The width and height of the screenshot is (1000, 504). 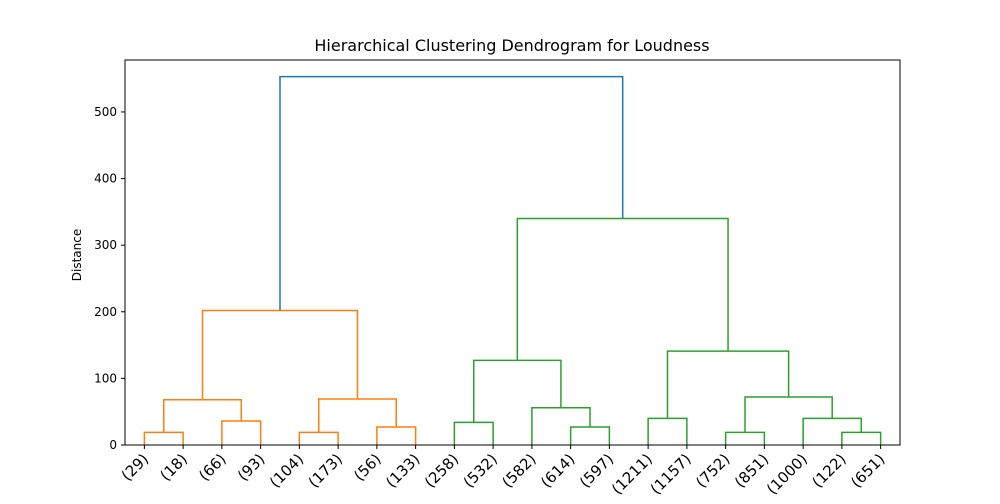 I want to click on leaf-label: (651), so click(x=867, y=470).